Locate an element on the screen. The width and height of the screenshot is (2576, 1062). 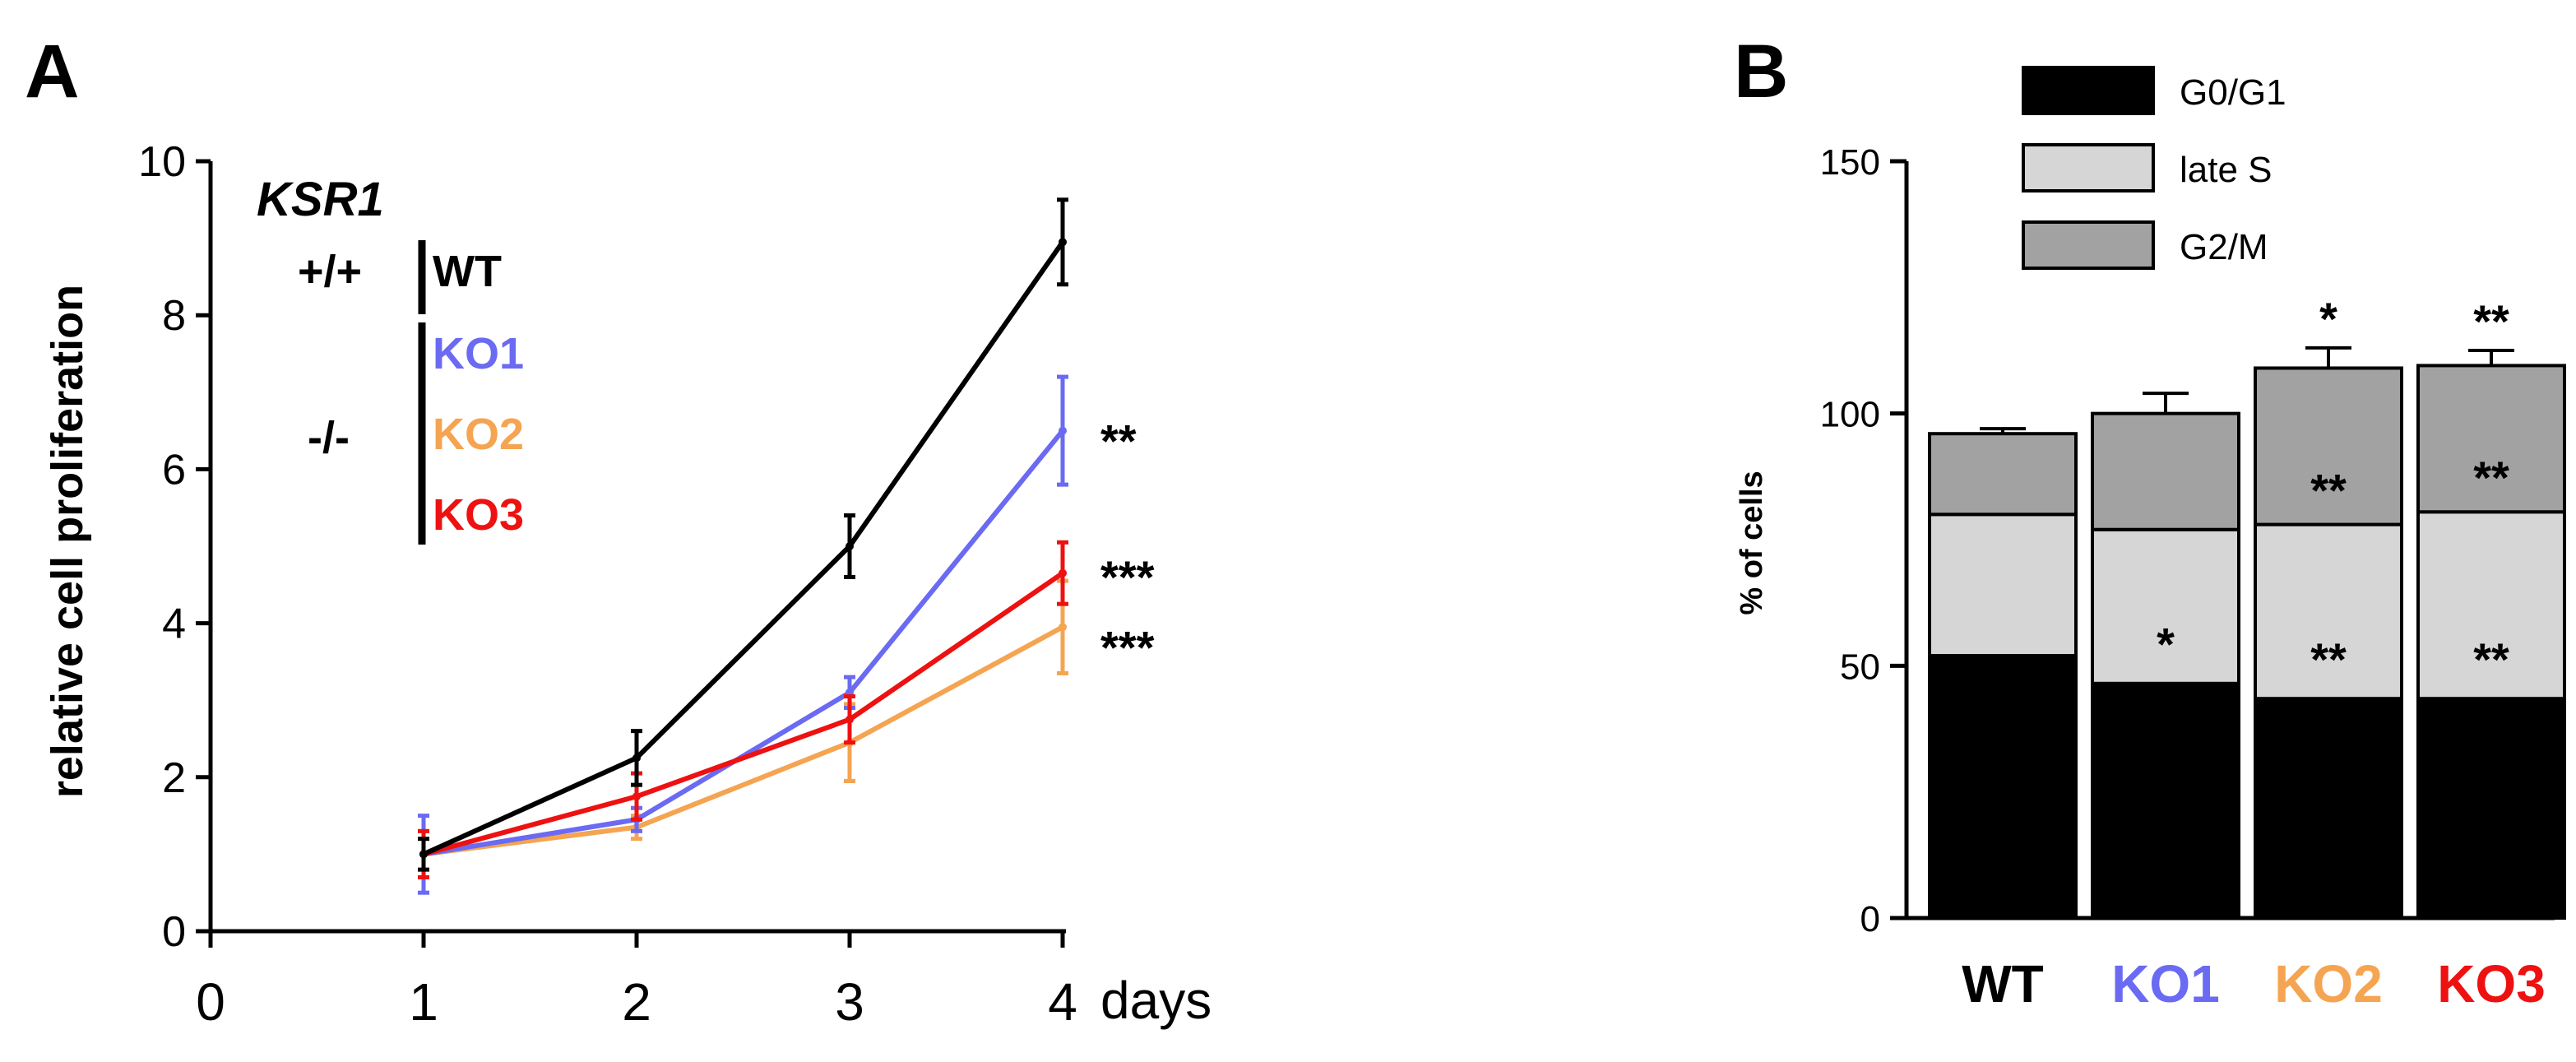
line-ko2 is located at coordinates (744, 740).